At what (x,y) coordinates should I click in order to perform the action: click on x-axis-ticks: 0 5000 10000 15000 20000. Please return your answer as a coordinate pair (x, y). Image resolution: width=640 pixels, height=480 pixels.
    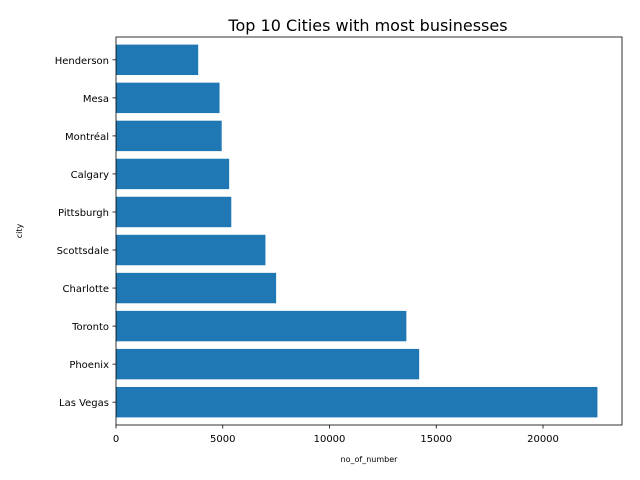
    Looking at the image, I should click on (336, 435).